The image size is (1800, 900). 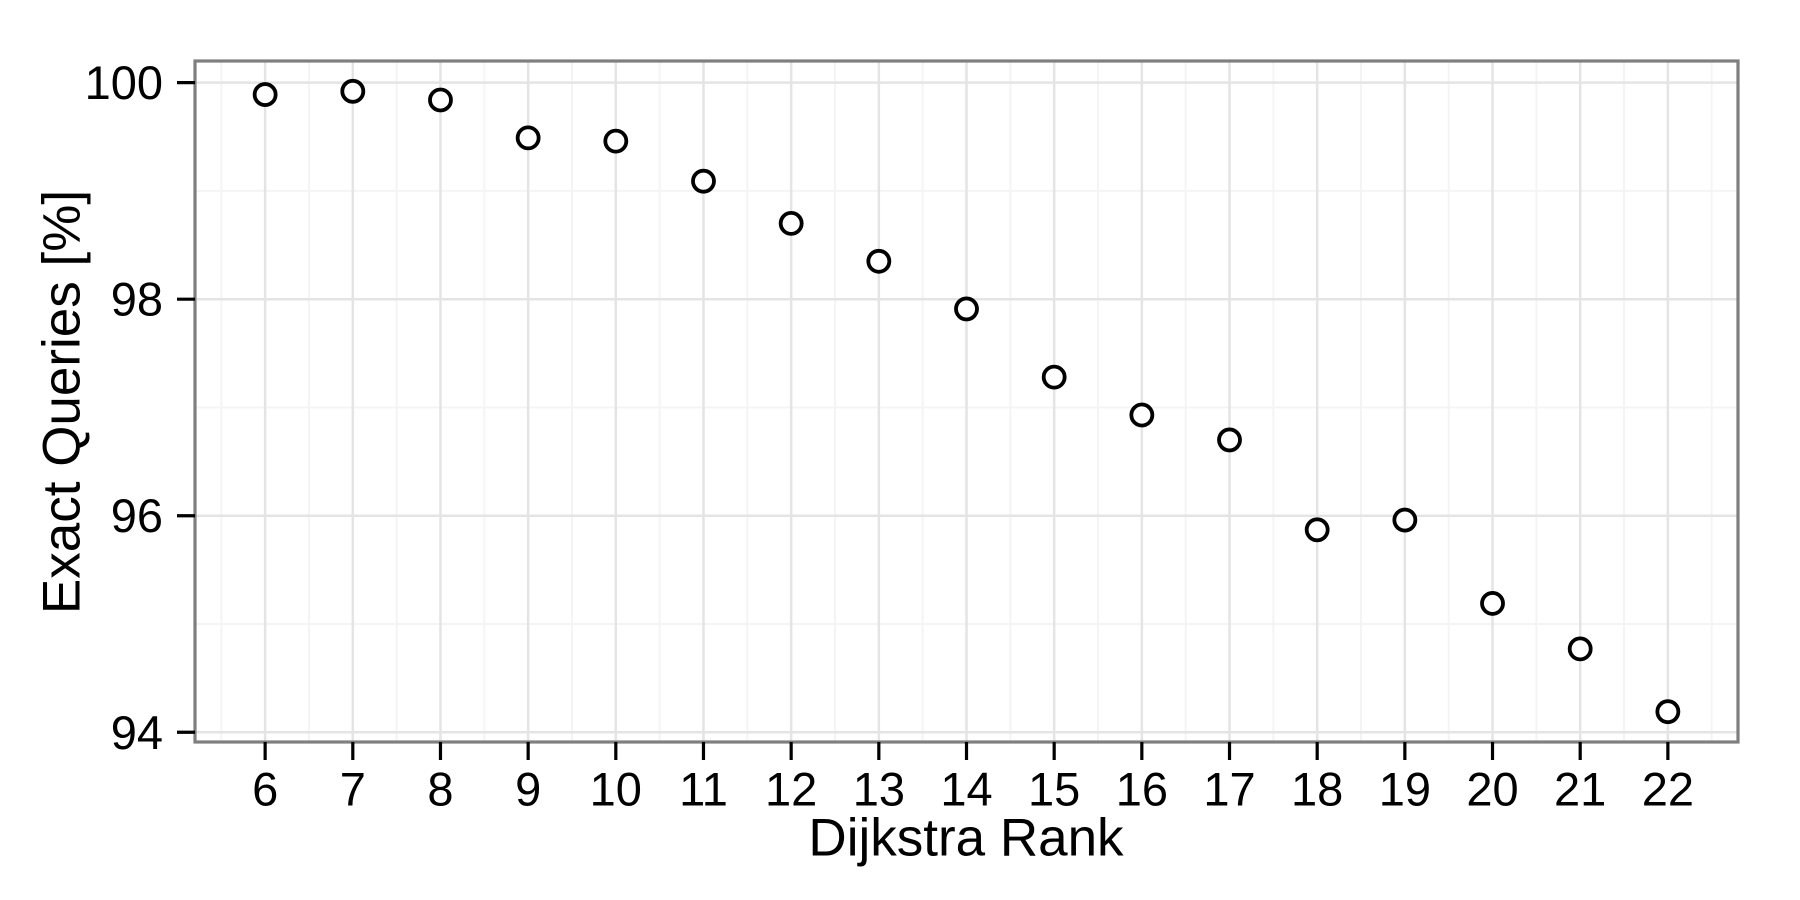 What do you see at coordinates (440, 789) in the screenshot?
I see `x-tick-label: 8` at bounding box center [440, 789].